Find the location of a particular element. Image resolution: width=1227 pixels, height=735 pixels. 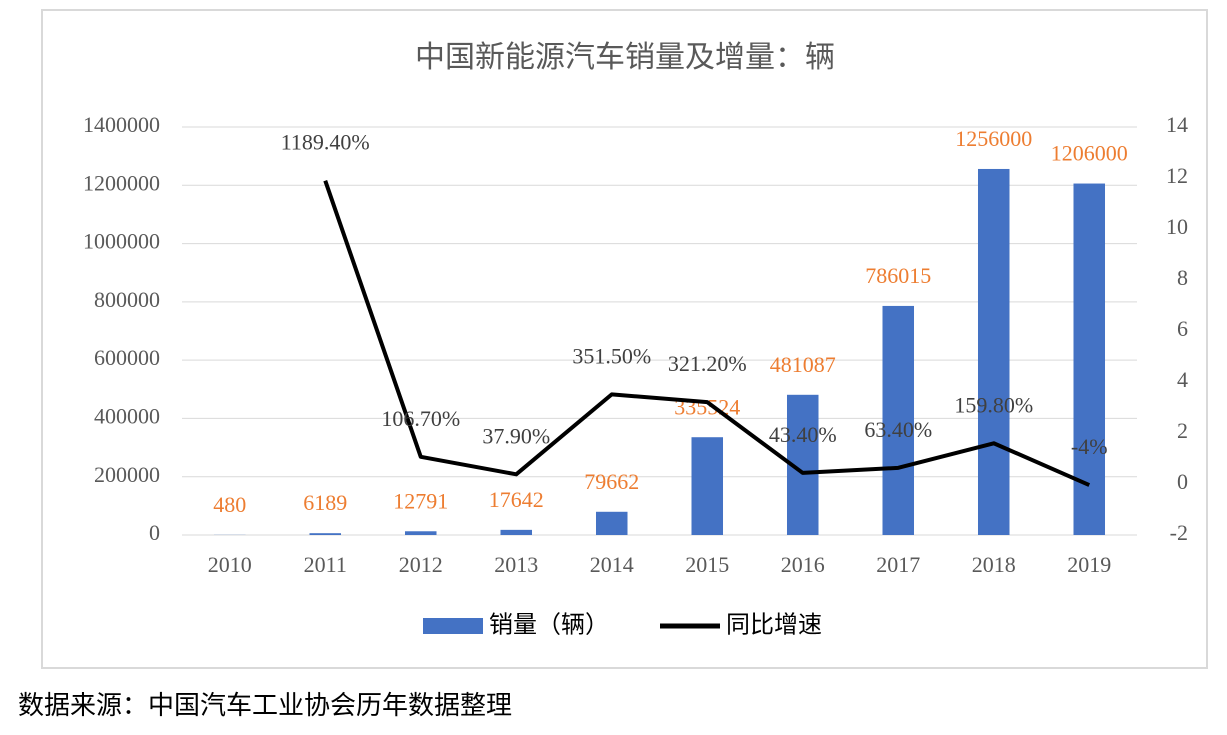

y2-tick-label: 6 is located at coordinates (1182, 328).